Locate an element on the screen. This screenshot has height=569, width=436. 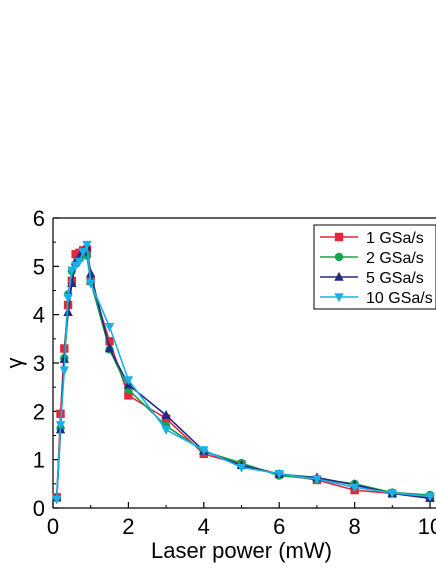
y-tick-label: 4 is located at coordinates (39, 315).